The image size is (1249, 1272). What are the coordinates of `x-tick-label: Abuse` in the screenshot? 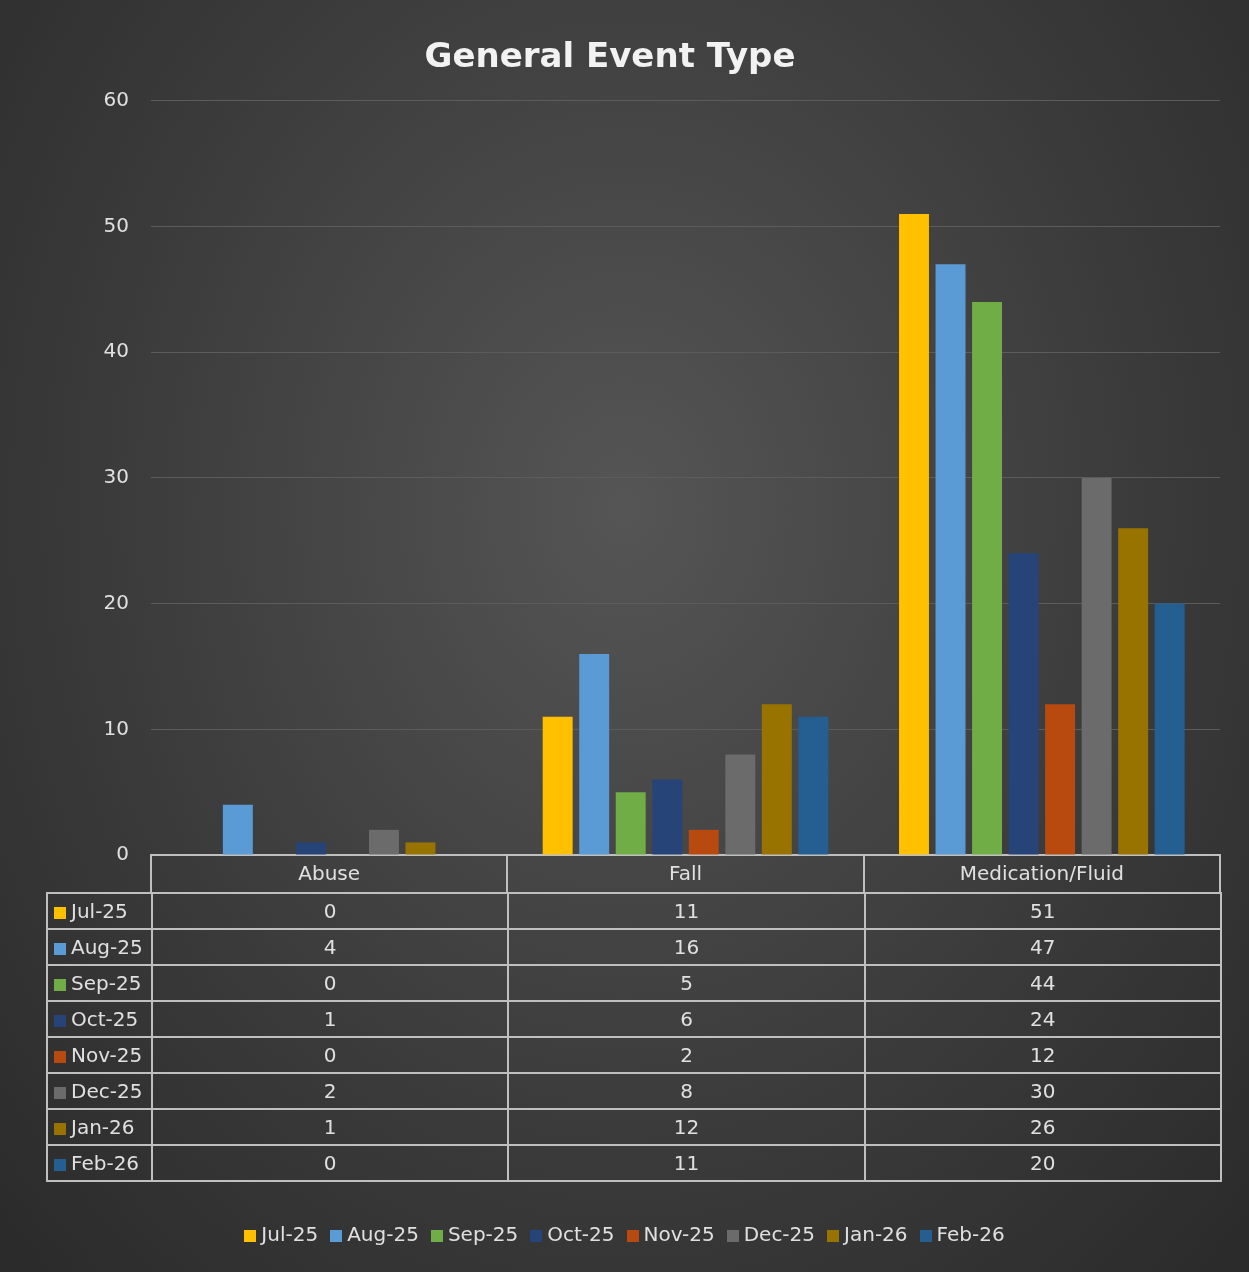 It's located at (329, 873).